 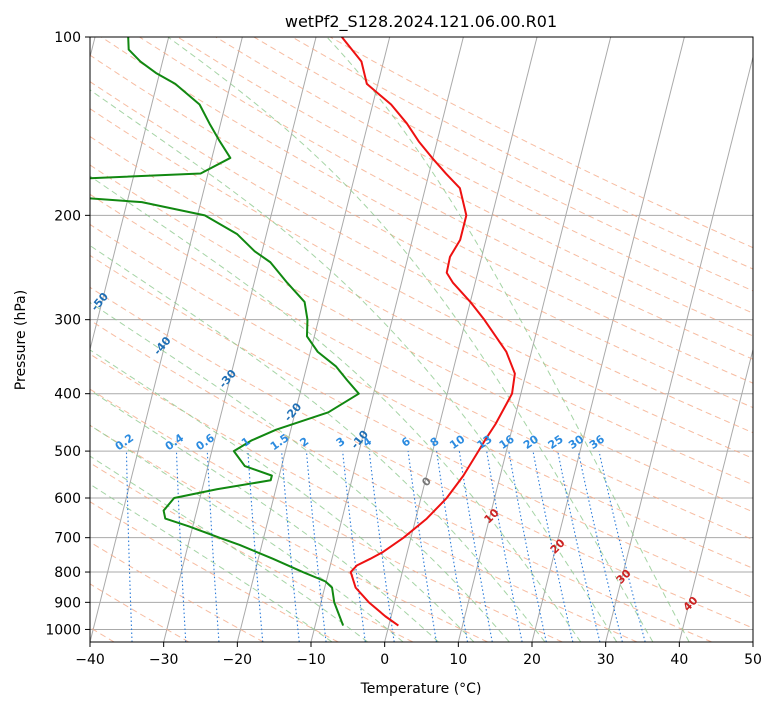 What do you see at coordinates (67, 452) in the screenshot?
I see `y-tick-label: 500` at bounding box center [67, 452].